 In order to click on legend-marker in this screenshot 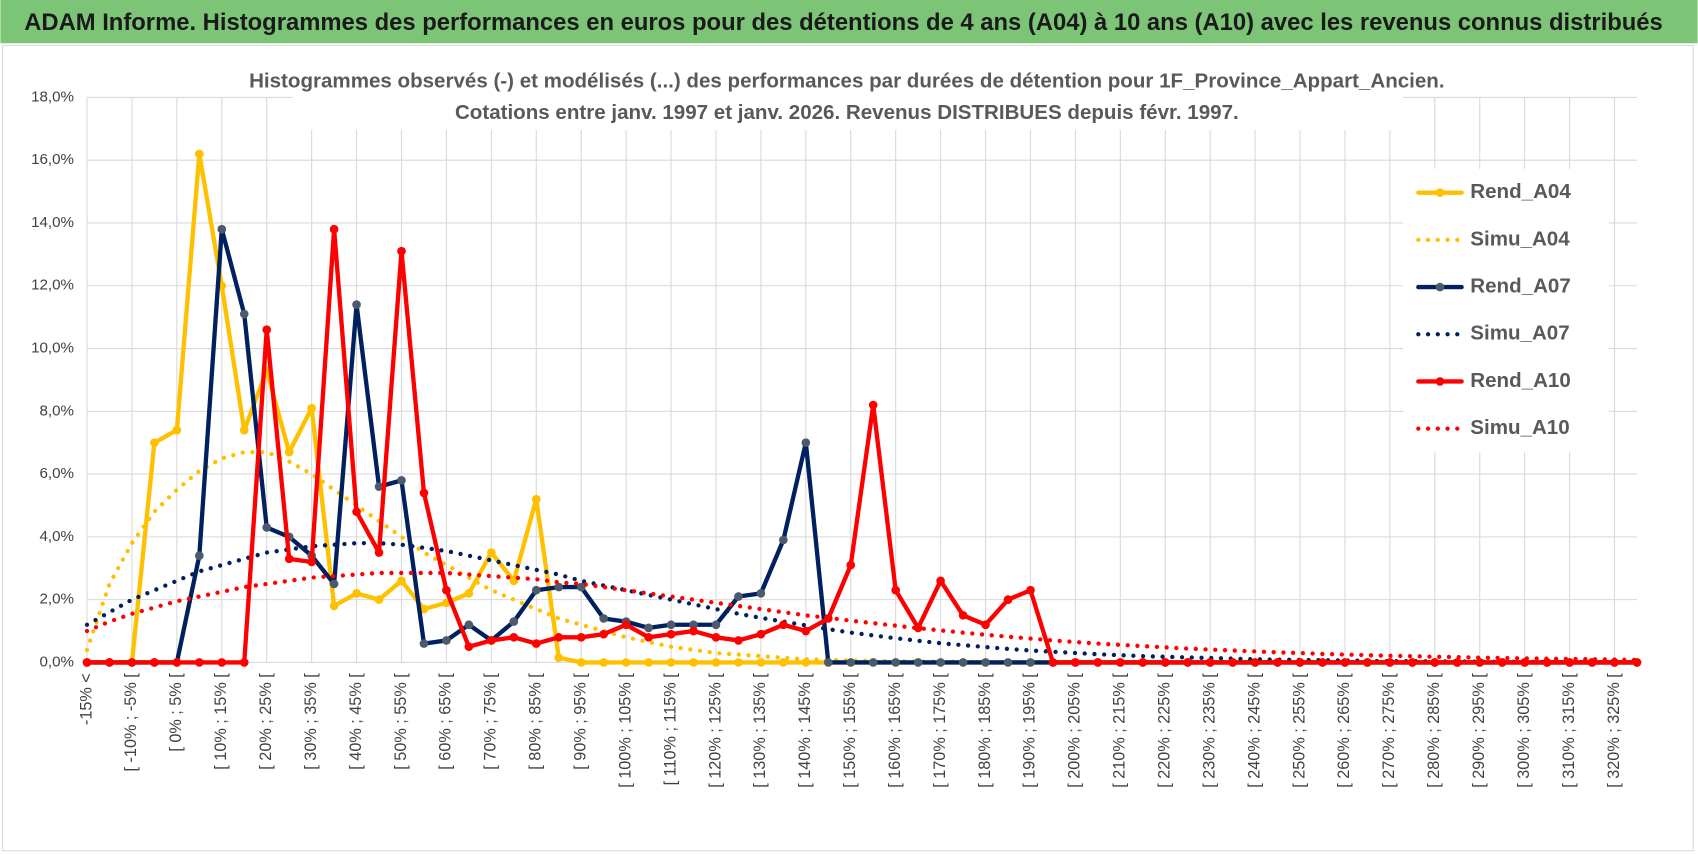, I will do `click(1440, 192)`.